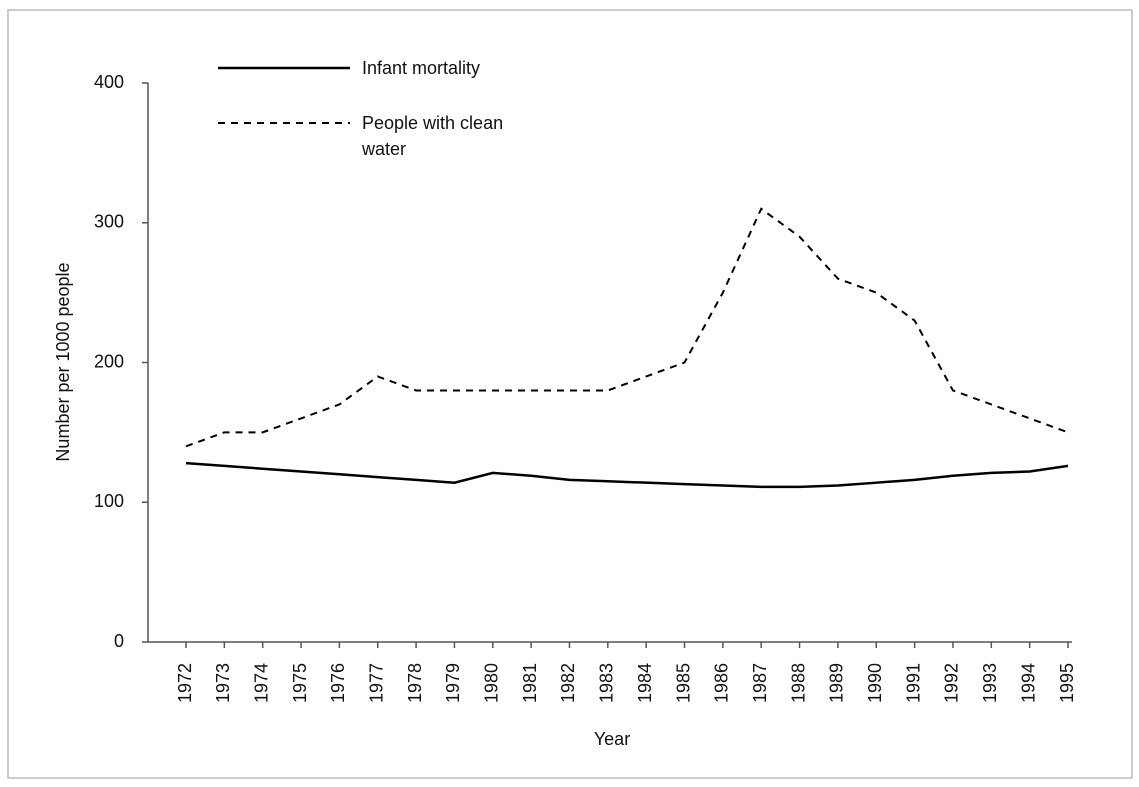 The height and width of the screenshot is (787, 1139). What do you see at coordinates (612, 739) in the screenshot?
I see `x-axis-label: Year` at bounding box center [612, 739].